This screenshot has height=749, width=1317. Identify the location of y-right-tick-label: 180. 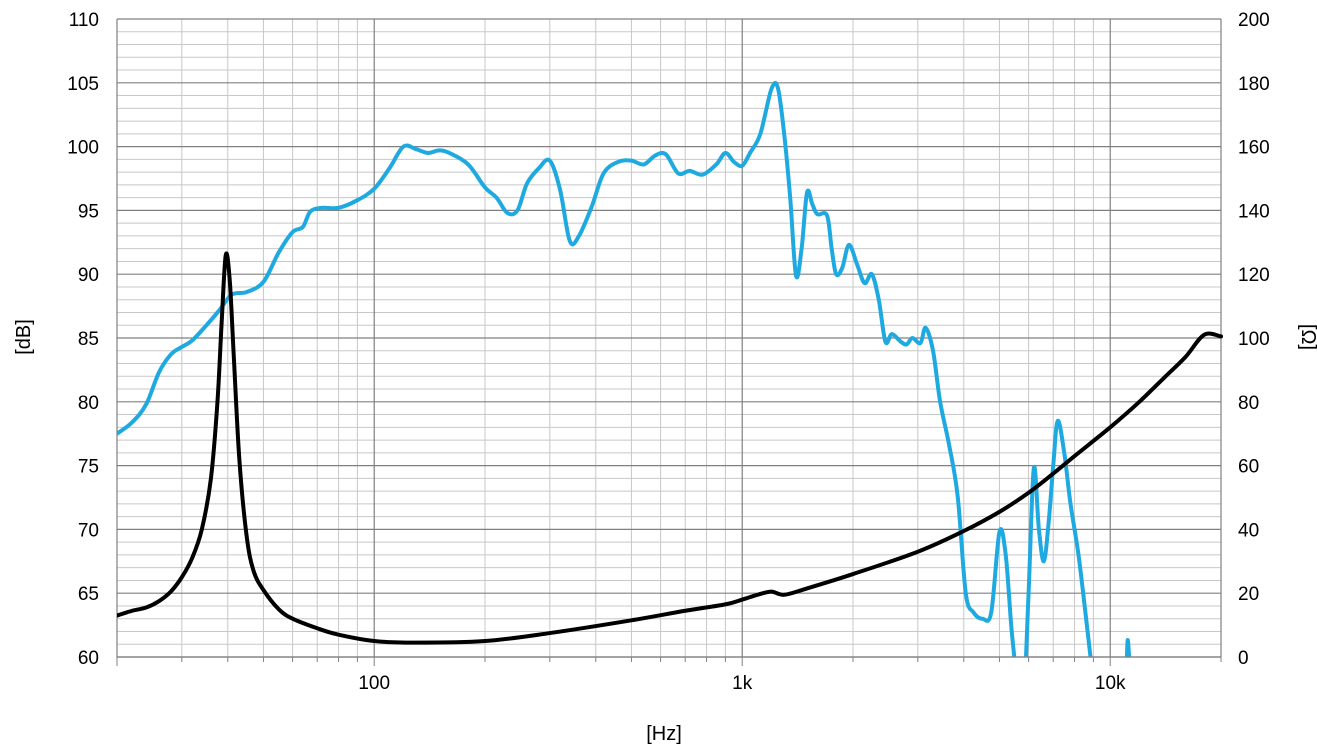
(1254, 84).